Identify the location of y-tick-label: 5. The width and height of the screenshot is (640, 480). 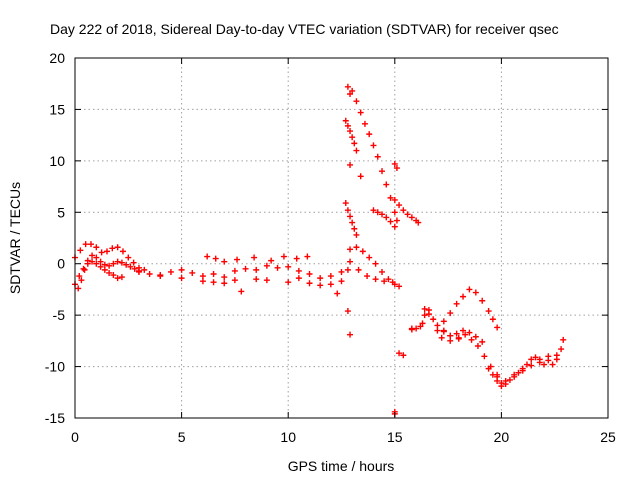
(61, 212).